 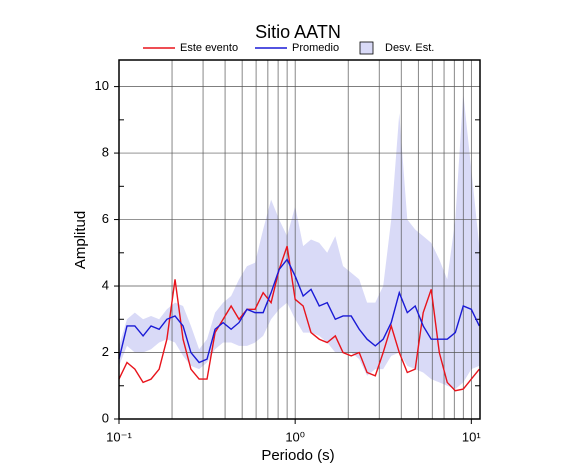 I want to click on y-tick-label: 6, so click(x=105, y=218).